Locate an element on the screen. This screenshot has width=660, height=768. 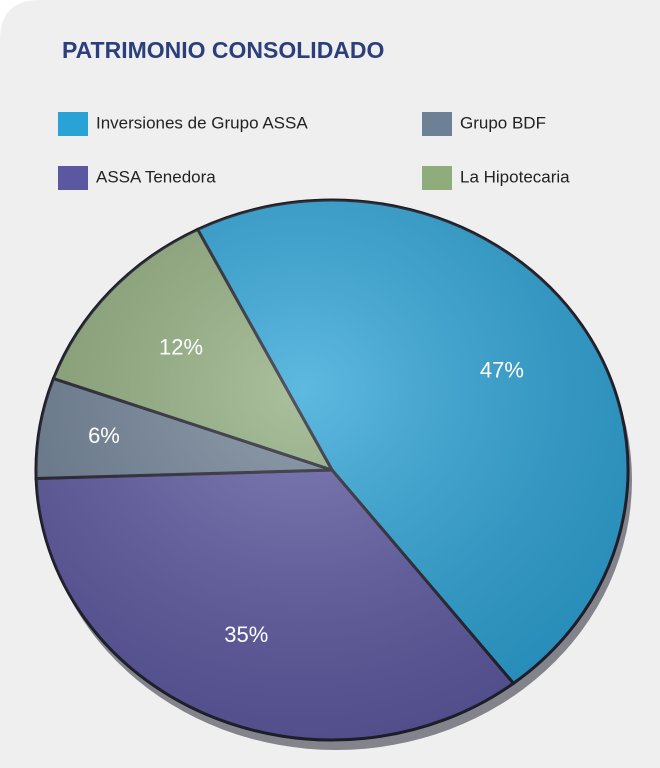
slice-label: 47% is located at coordinates (502, 369).